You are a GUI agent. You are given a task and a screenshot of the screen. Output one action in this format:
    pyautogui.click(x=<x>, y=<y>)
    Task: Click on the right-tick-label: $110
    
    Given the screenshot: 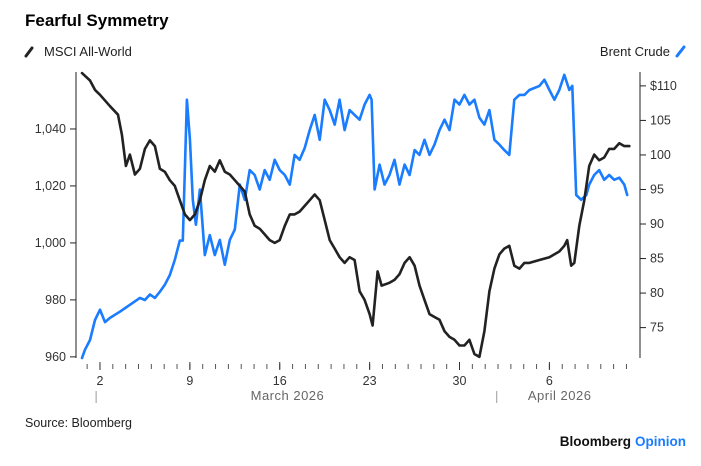 What is the action you would take?
    pyautogui.click(x=663, y=86)
    